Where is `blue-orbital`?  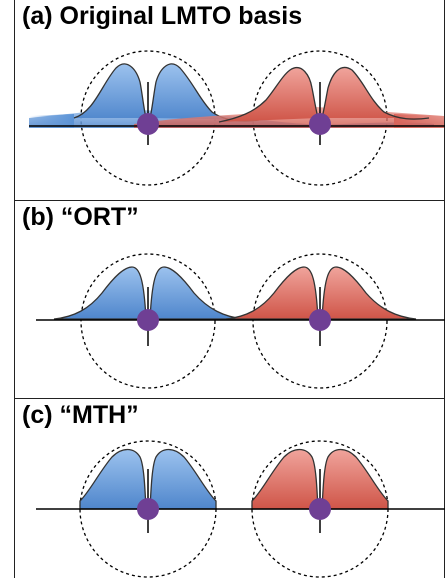 blue-orbital is located at coordinates (166, 92).